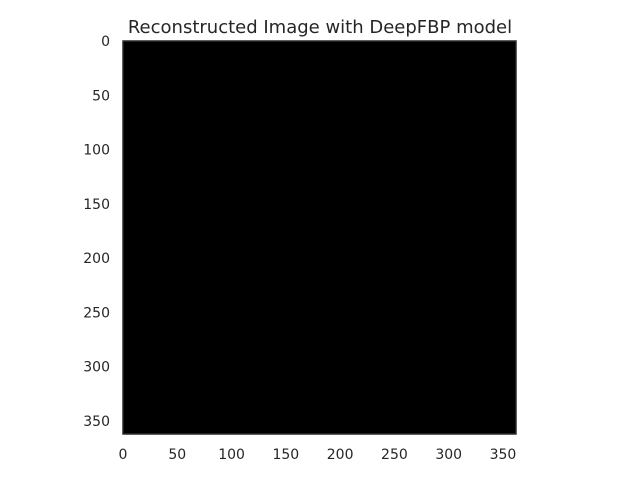 Image resolution: width=640 pixels, height=480 pixels. I want to click on y-tick-label: 200, so click(96, 259).